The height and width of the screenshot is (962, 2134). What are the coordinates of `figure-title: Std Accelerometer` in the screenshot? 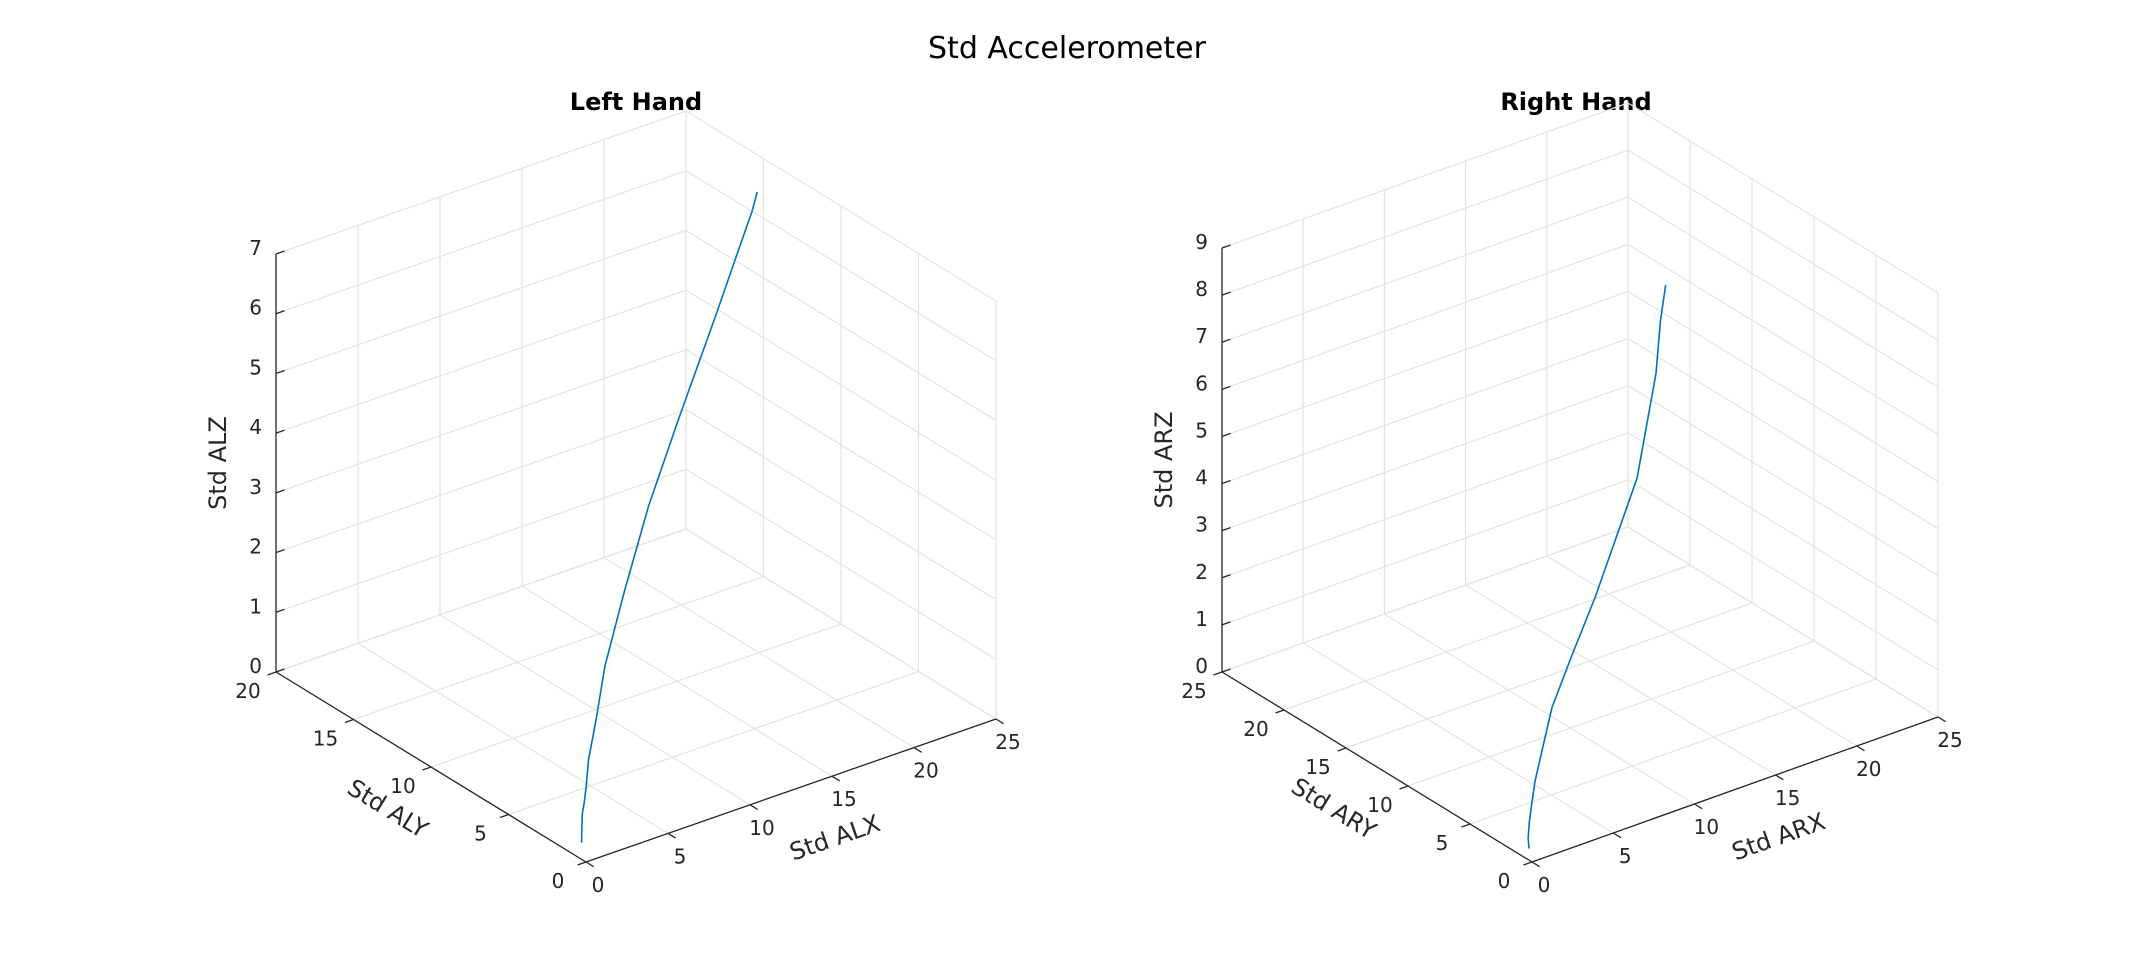 It's located at (1067, 48).